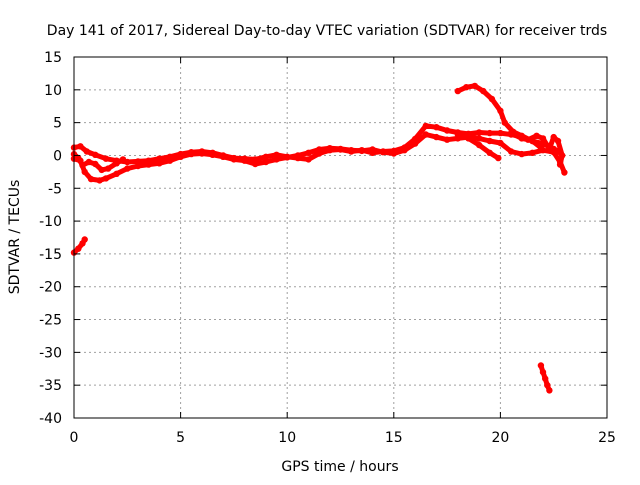  I want to click on series-trail, so click(536, 149).